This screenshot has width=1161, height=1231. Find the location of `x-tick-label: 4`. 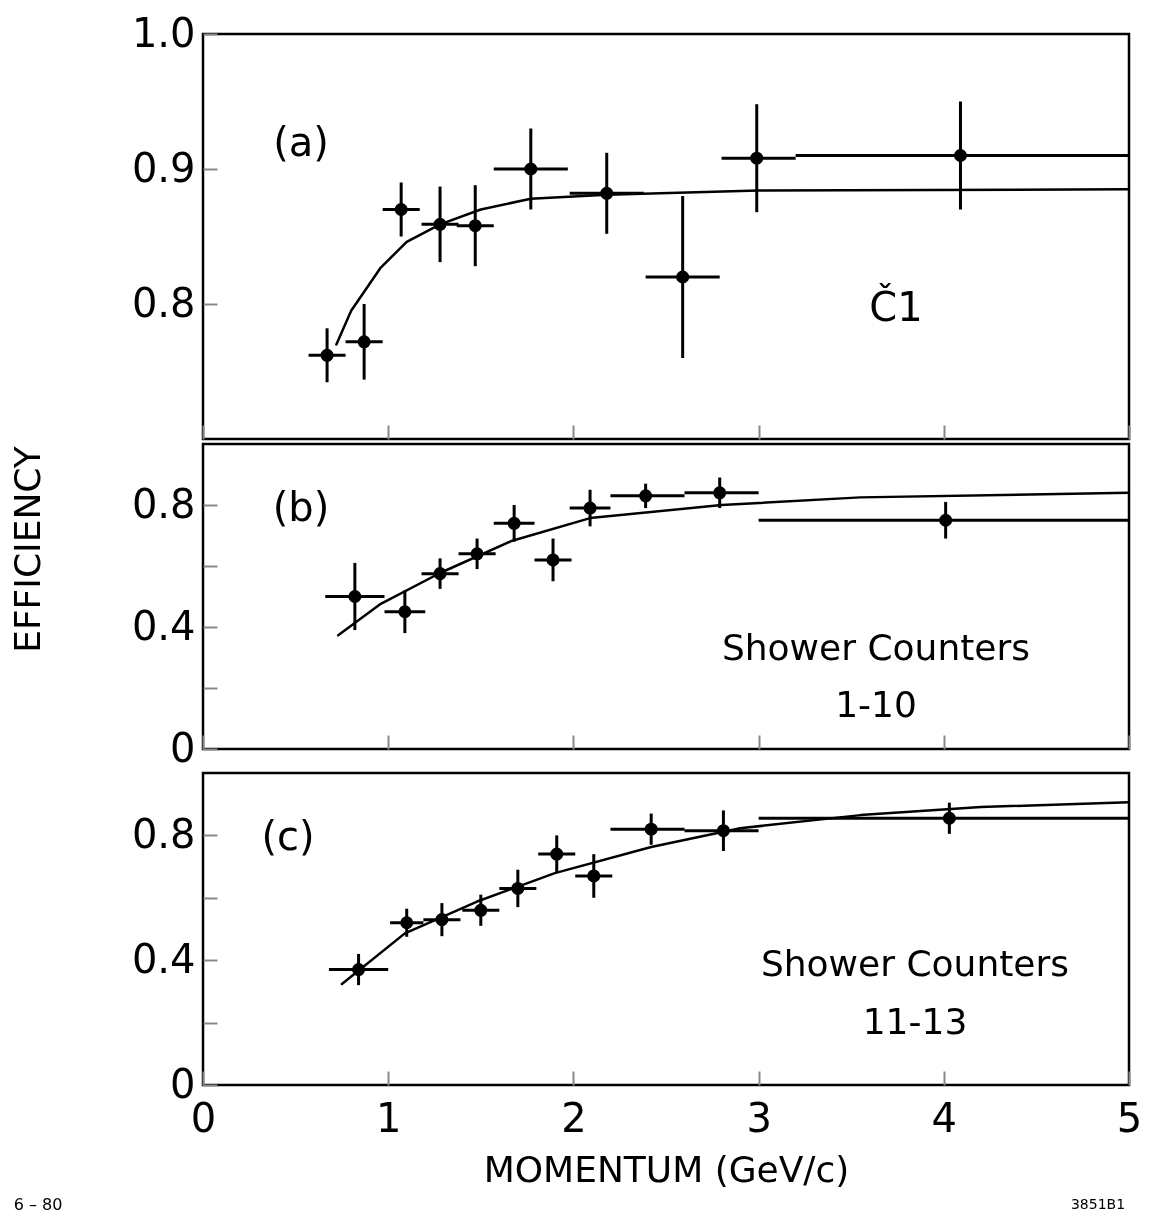

x-tick-label: 4 is located at coordinates (944, 1117).